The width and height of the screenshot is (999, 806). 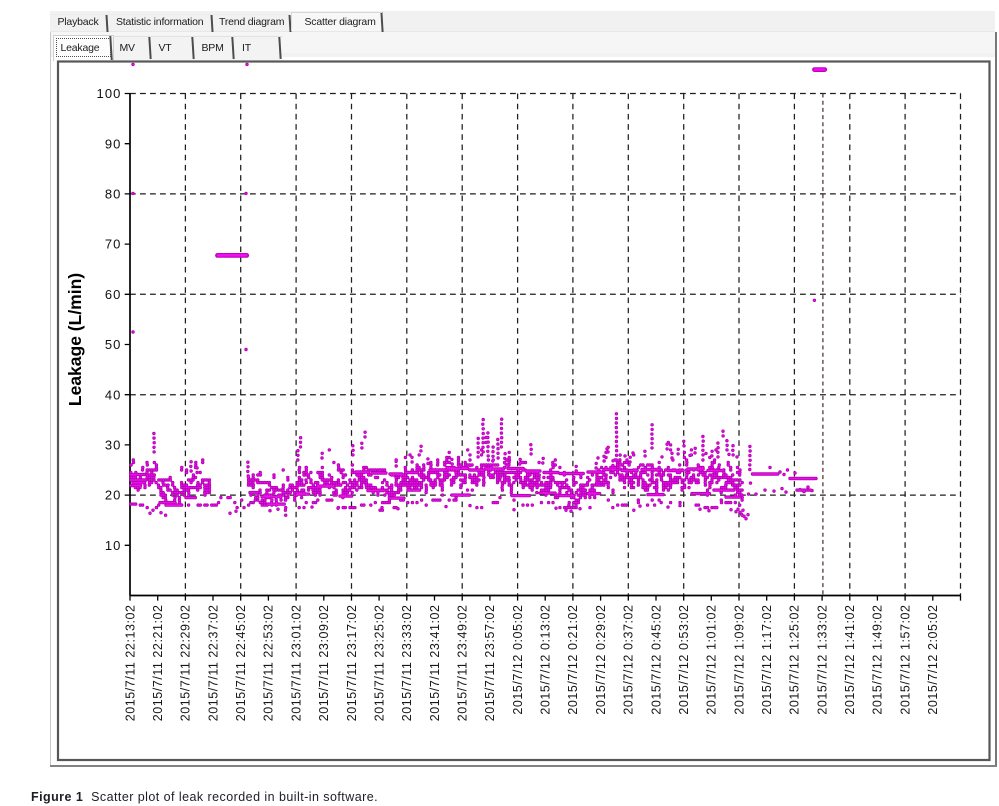 I want to click on svg-text: 2015/7/11 23:25:02, so click(x=379, y=663).